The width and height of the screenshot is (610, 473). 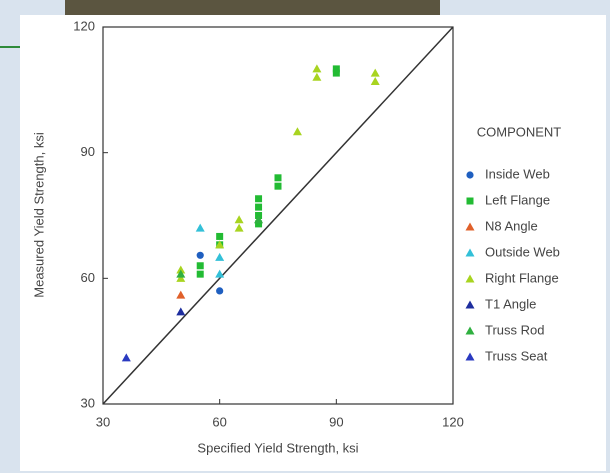 I want to click on y-tick-label: 90, so click(x=88, y=151).